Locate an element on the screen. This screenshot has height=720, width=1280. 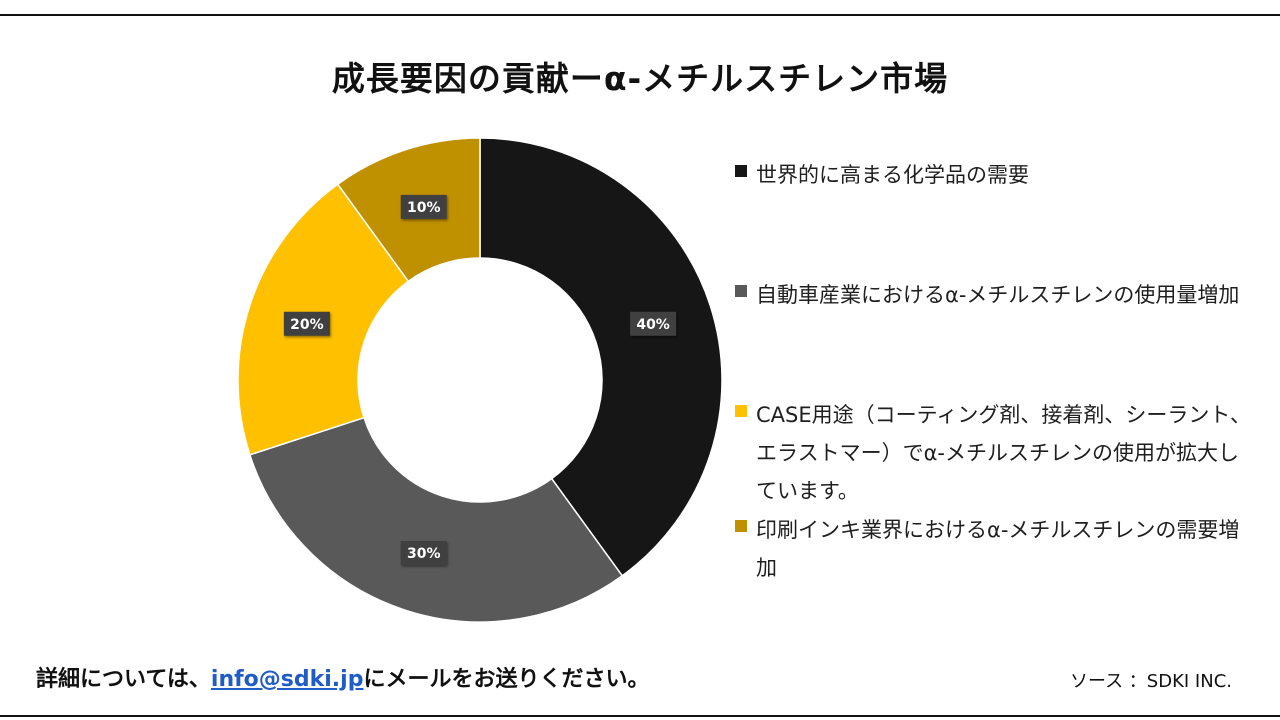
data-label-text: 40% is located at coordinates (653, 325).